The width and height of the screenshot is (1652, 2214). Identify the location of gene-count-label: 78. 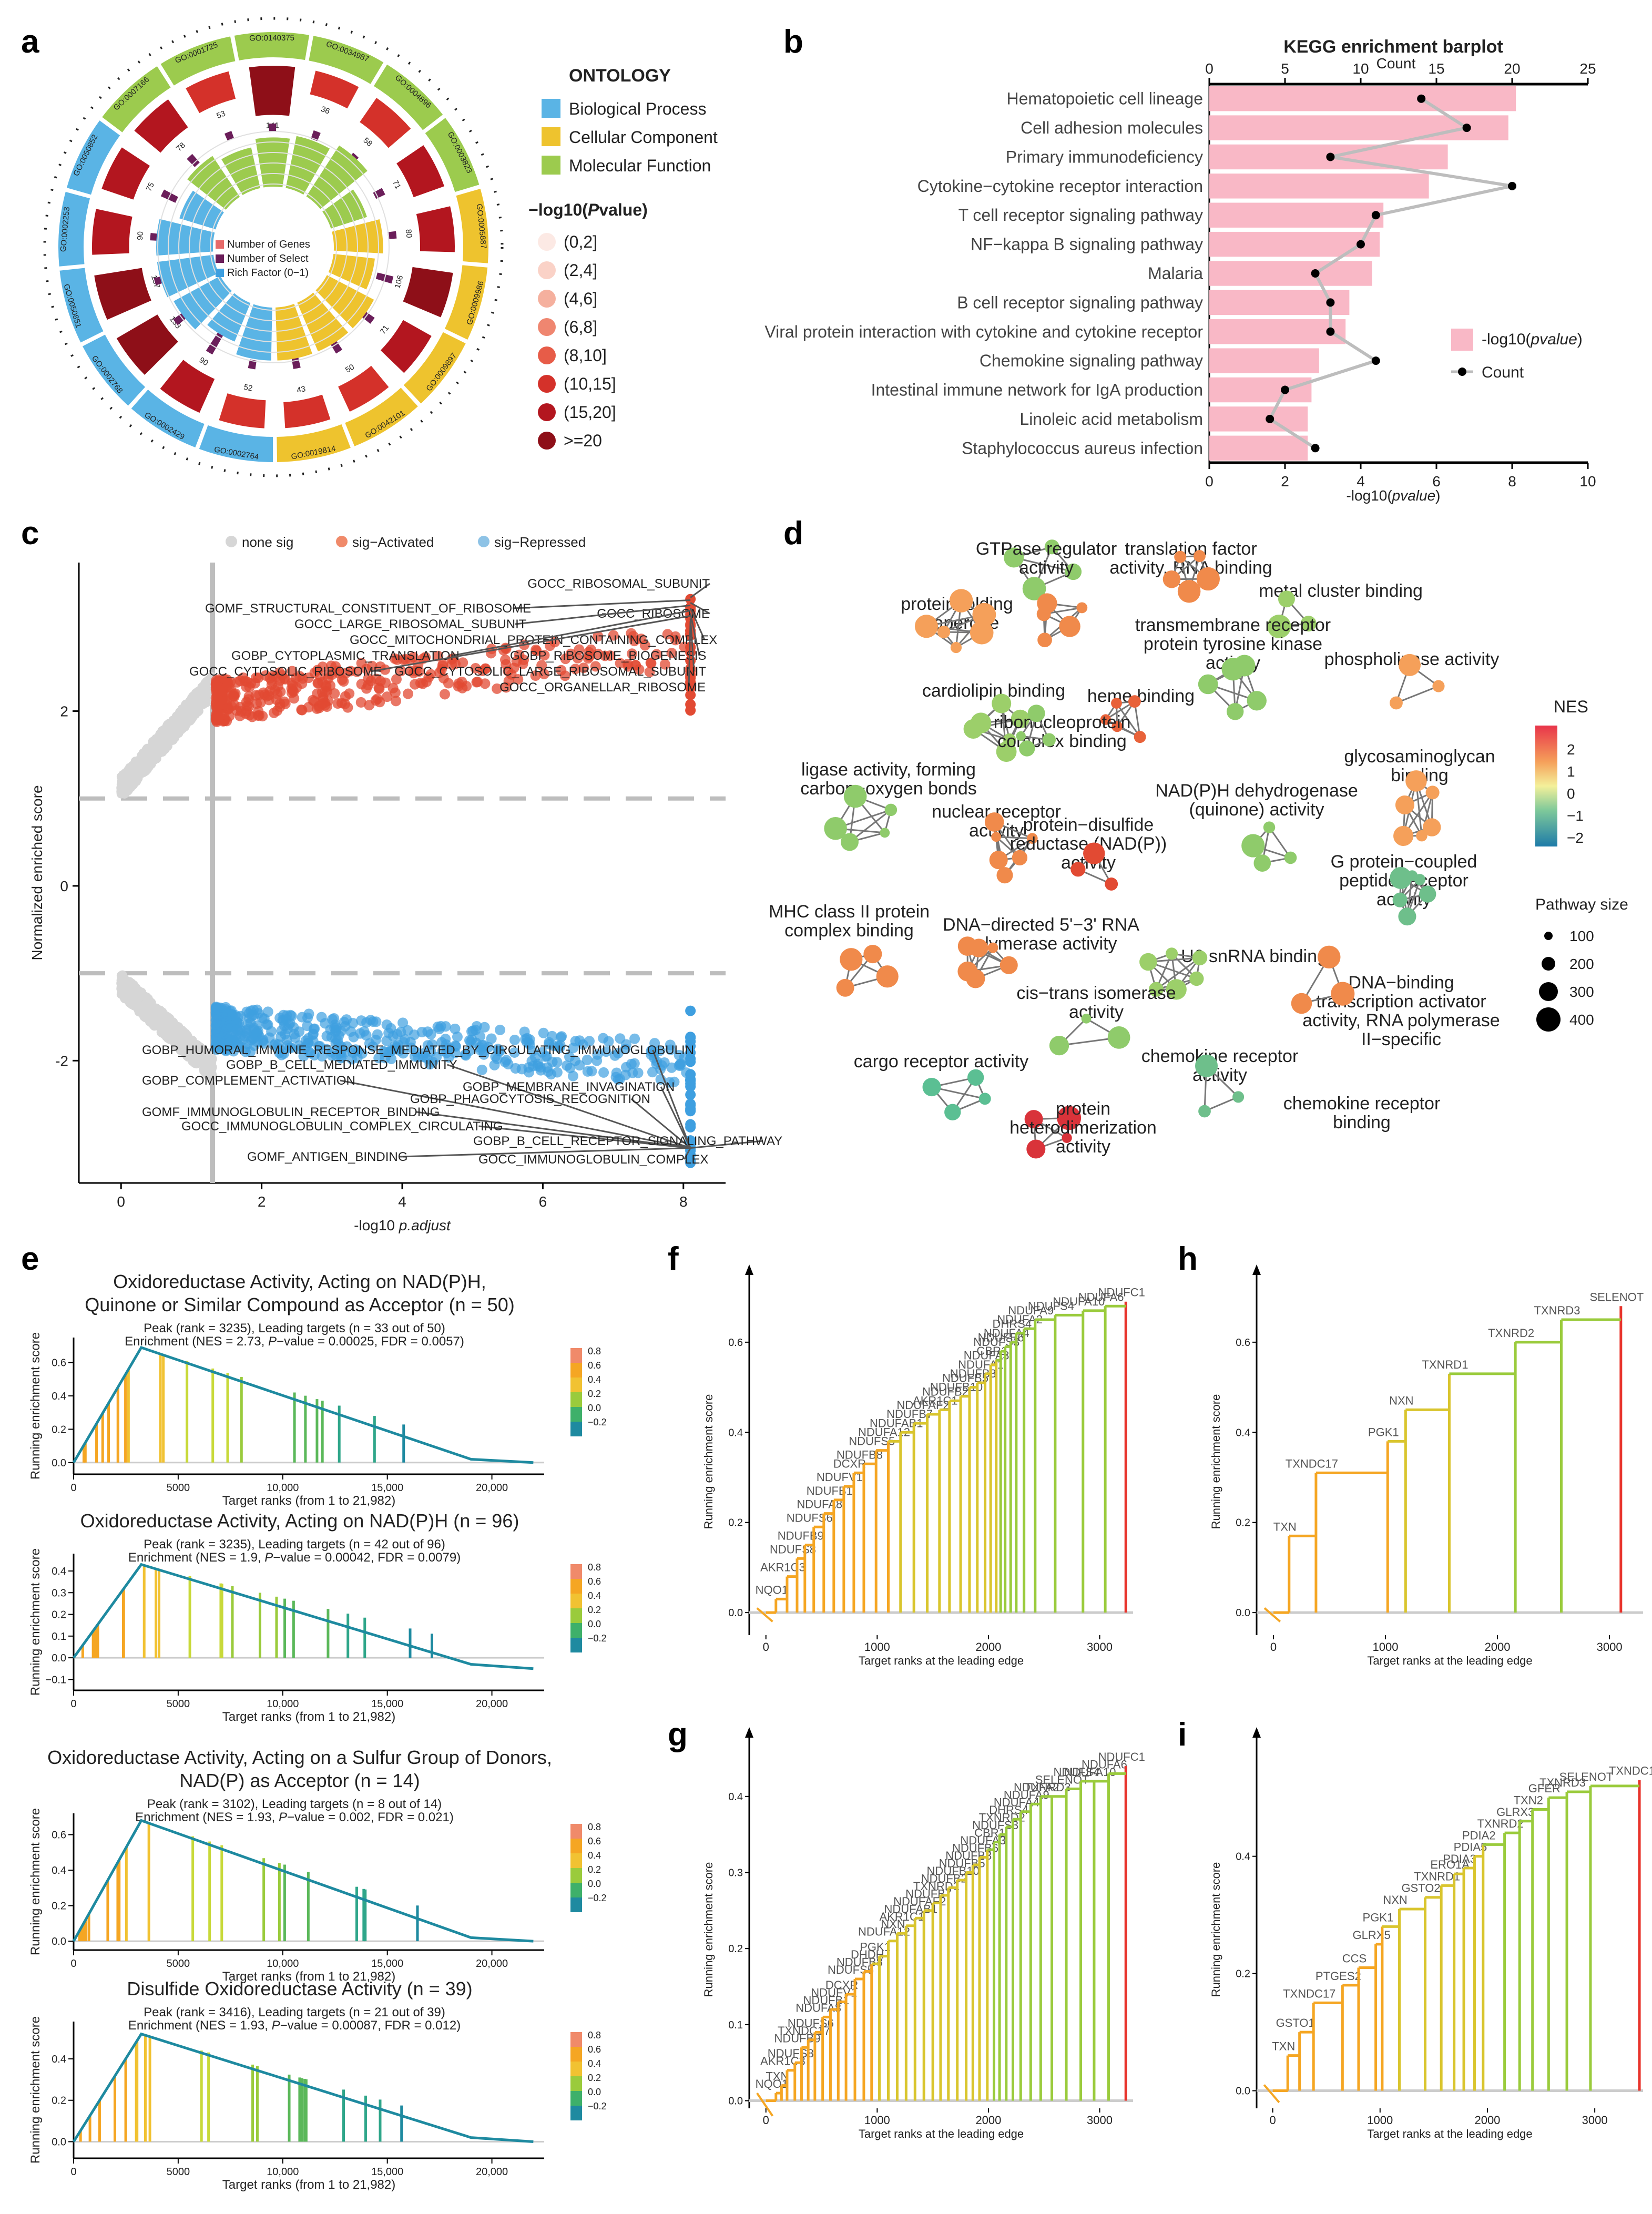
(181, 147).